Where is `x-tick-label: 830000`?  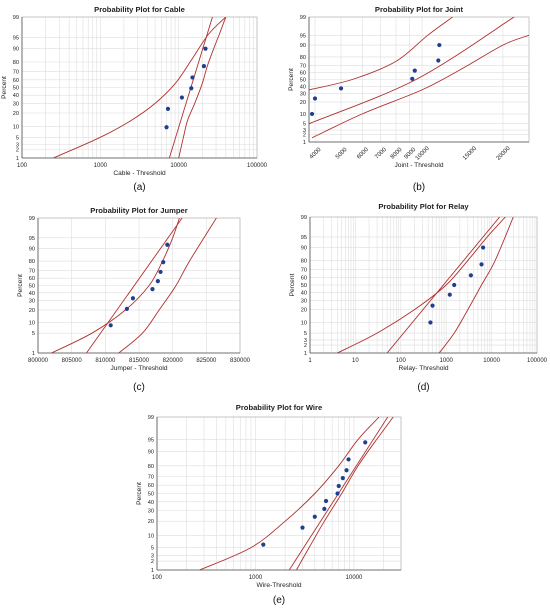
x-tick-label: 830000 is located at coordinates (240, 361).